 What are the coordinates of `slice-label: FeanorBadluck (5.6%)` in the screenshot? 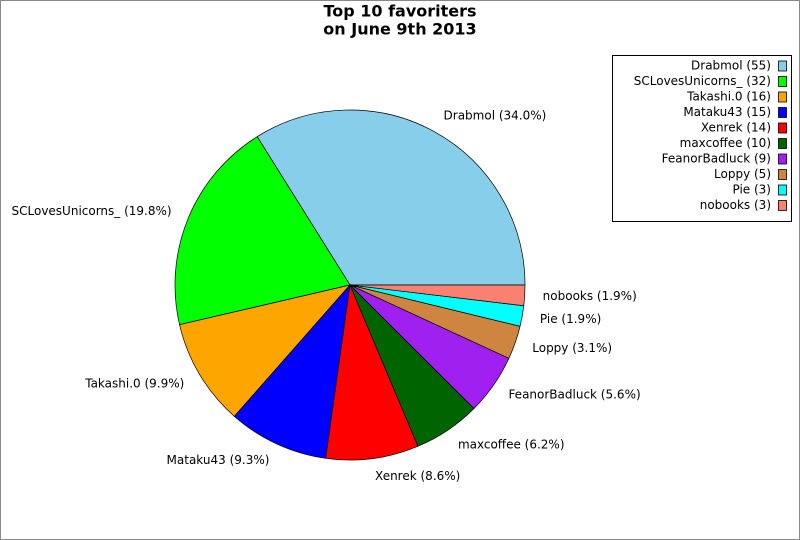 It's located at (574, 395).